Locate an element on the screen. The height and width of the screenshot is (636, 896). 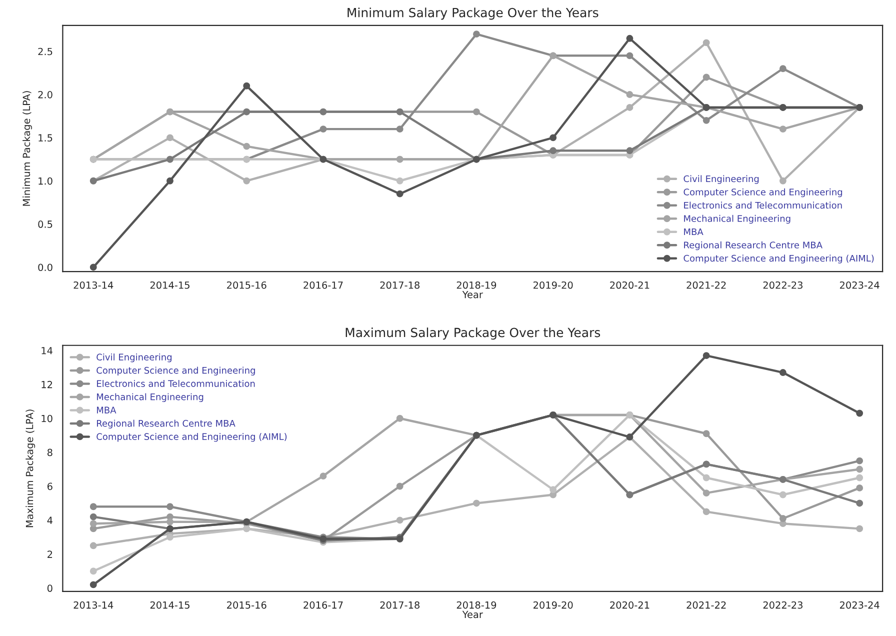
y-tick-label: 0.0 is located at coordinates (45, 268).